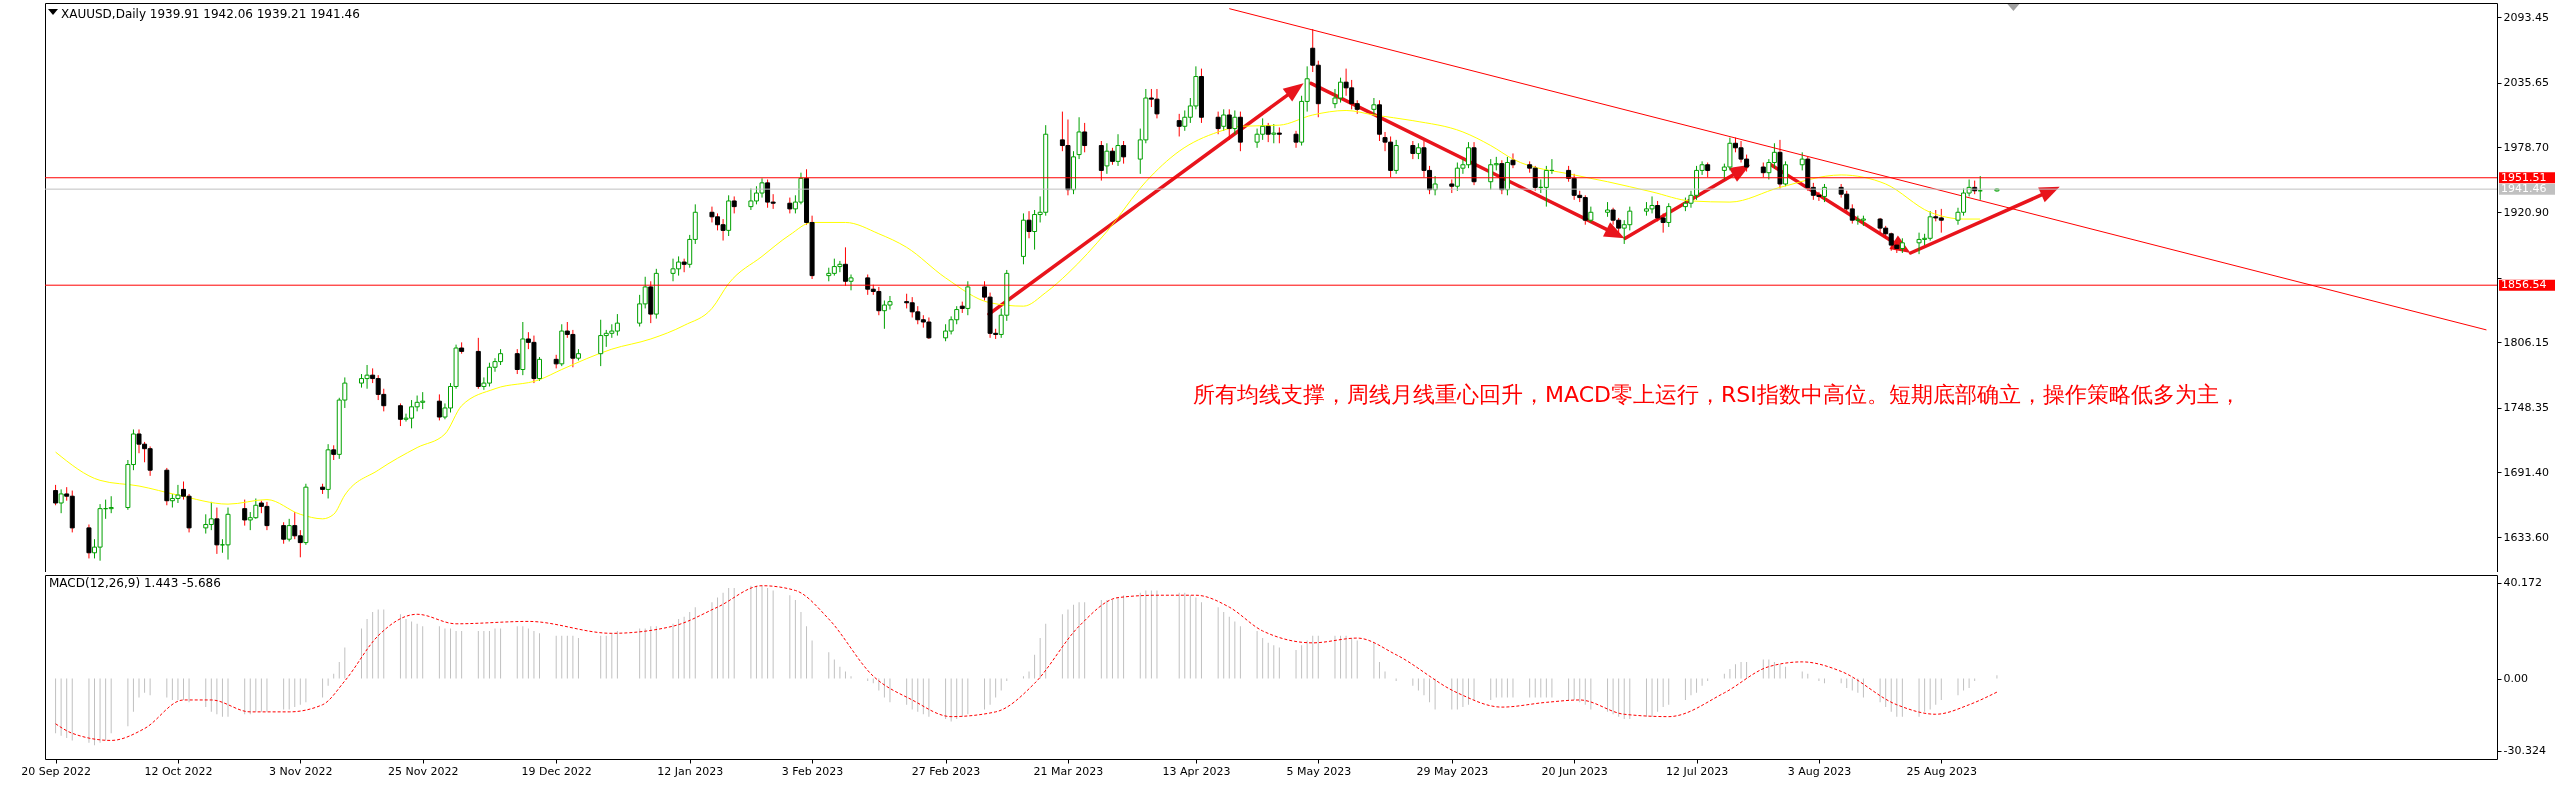 This screenshot has width=2559, height=785. I want to click on x-tick-label: 21 Mar 2023, so click(1068, 771).